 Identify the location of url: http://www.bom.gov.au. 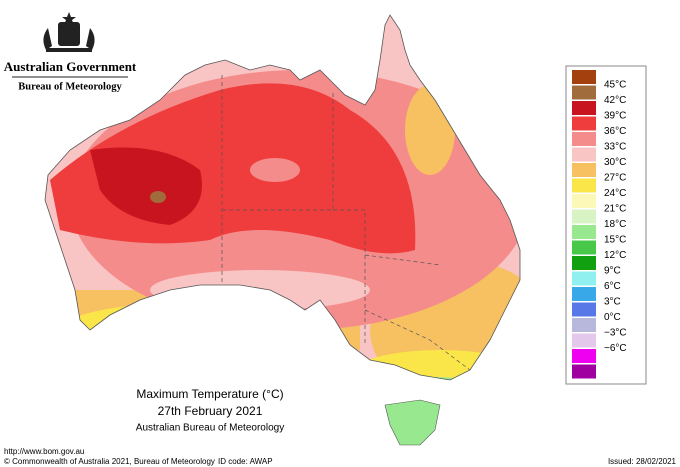
(44, 451).